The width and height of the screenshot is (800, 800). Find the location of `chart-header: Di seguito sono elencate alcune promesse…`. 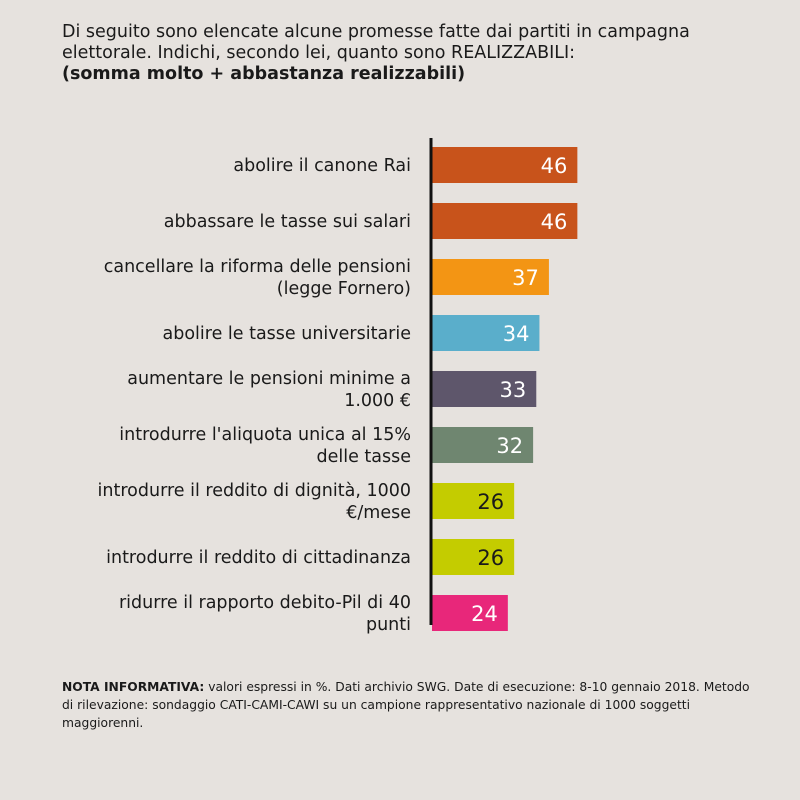

chart-header: Di seguito sono elencate alcune promesse… is located at coordinates (412, 53).